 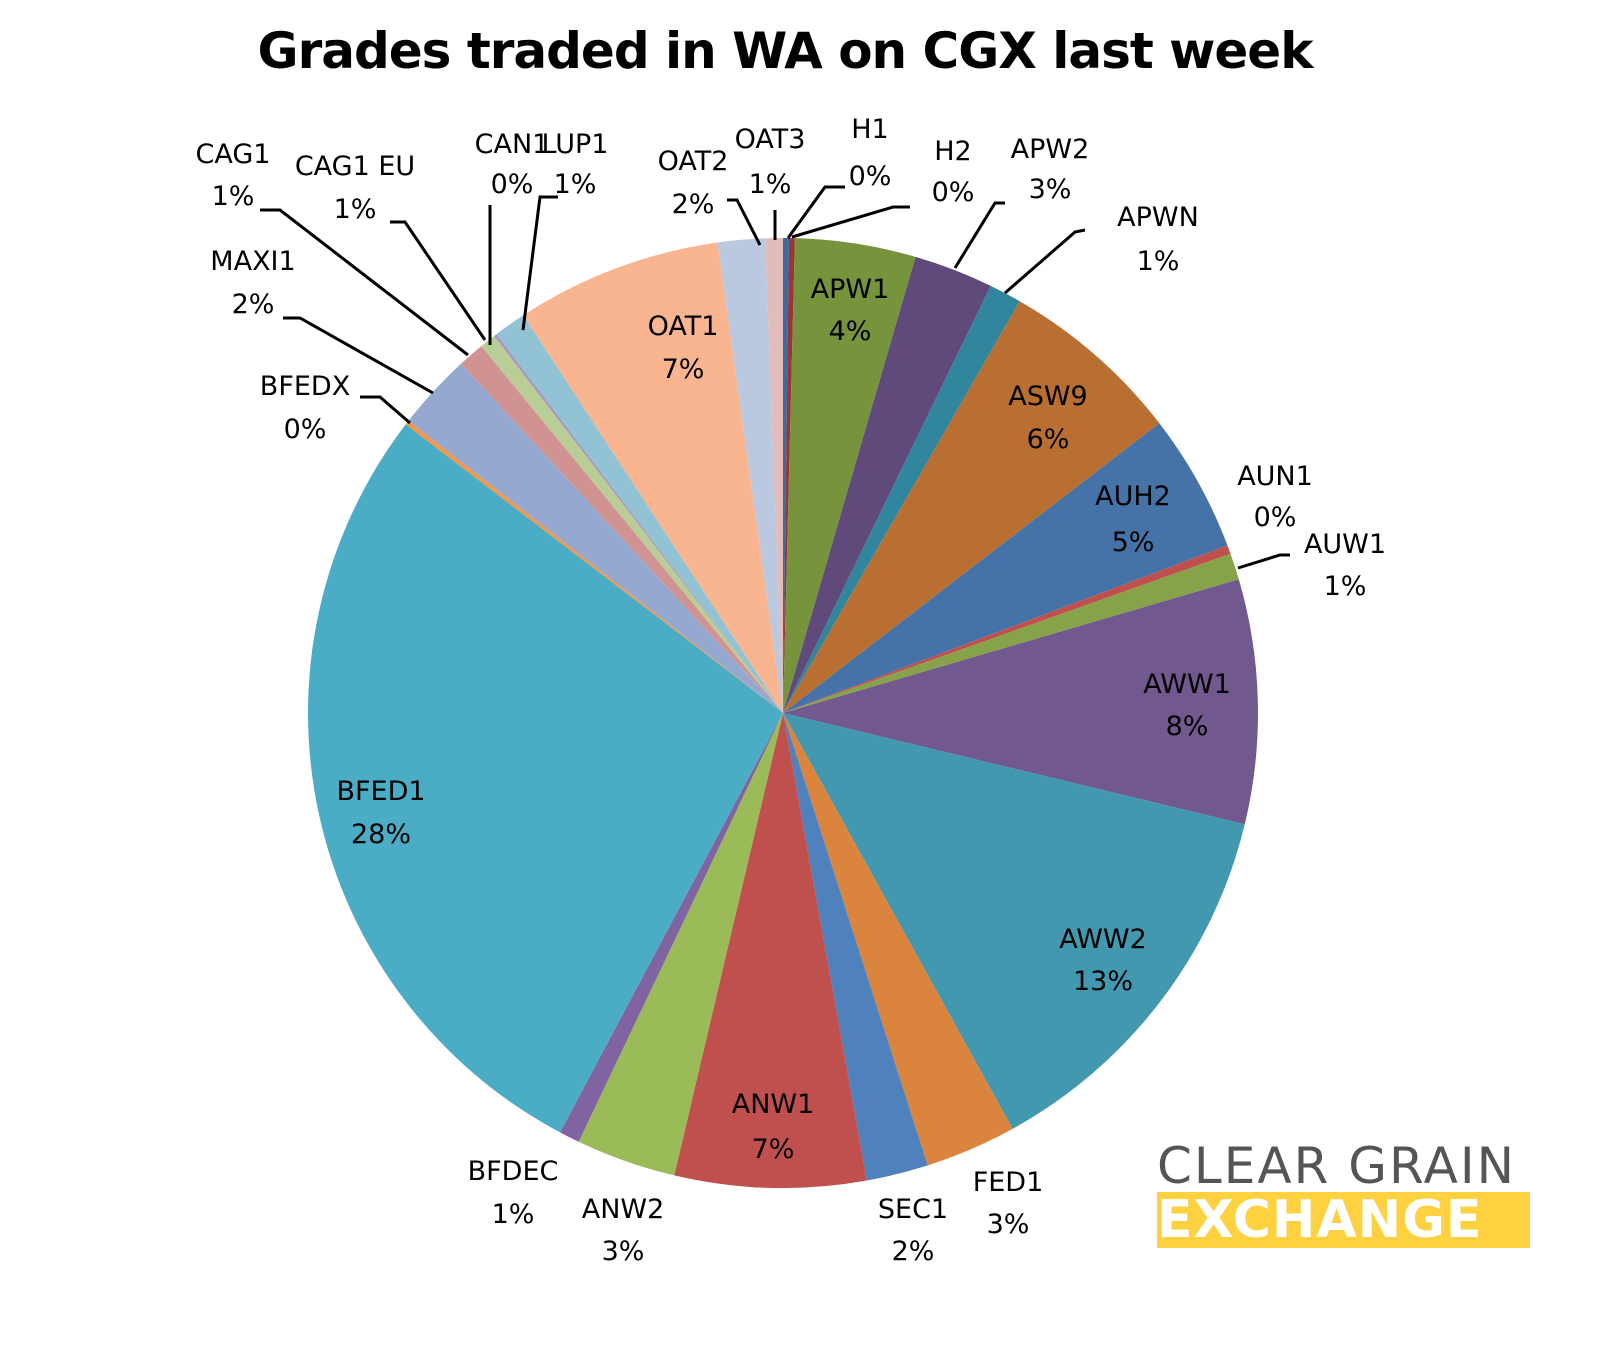 I want to click on data-label-label-asw9: ASW9, so click(x=1047, y=396).